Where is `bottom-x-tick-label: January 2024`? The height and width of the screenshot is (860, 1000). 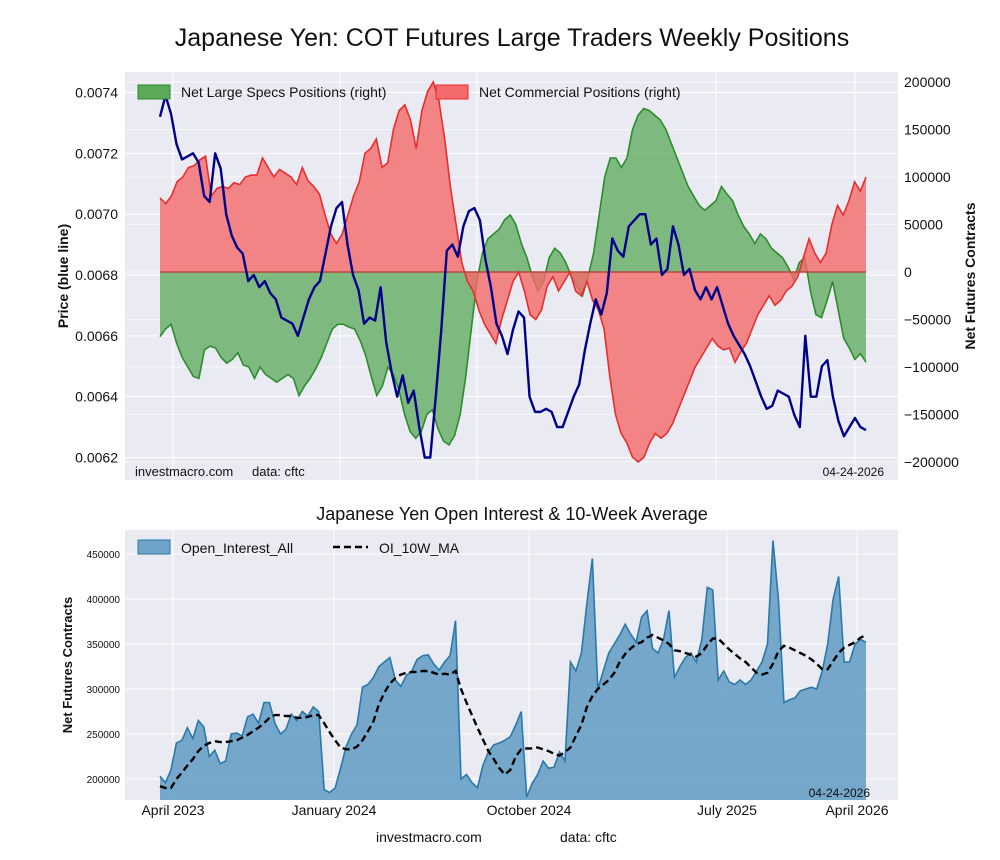
bottom-x-tick-label: January 2024 is located at coordinates (334, 810).